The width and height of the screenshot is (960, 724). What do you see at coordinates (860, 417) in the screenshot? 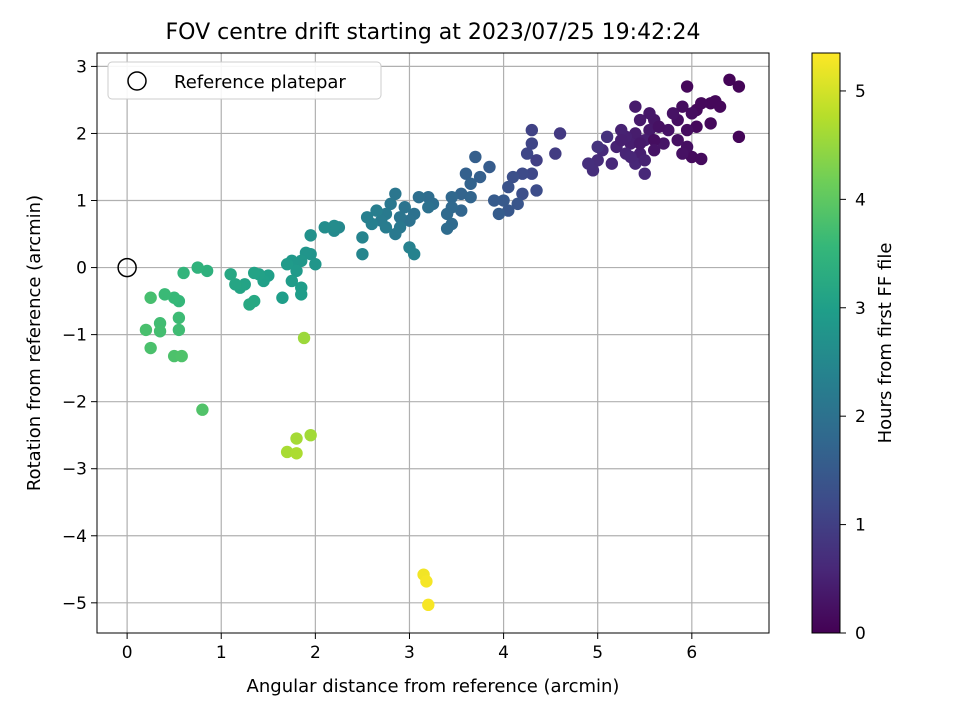
I see `colorbar-tick-label: 2` at bounding box center [860, 417].